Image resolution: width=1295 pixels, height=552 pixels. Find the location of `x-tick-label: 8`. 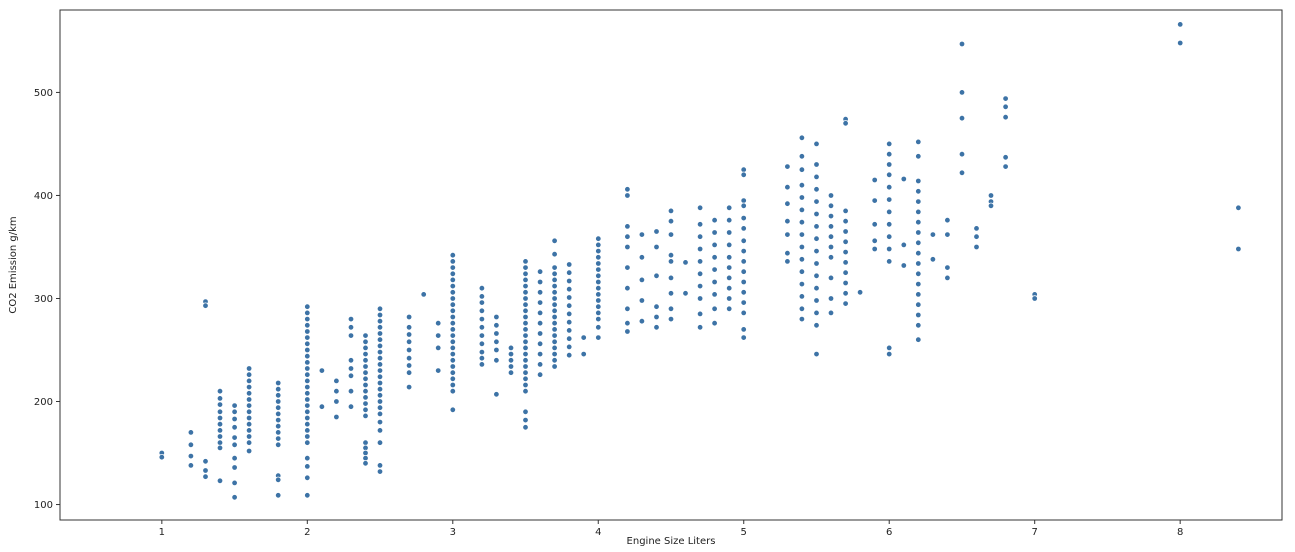

x-tick-label: 8 is located at coordinates (1180, 532).